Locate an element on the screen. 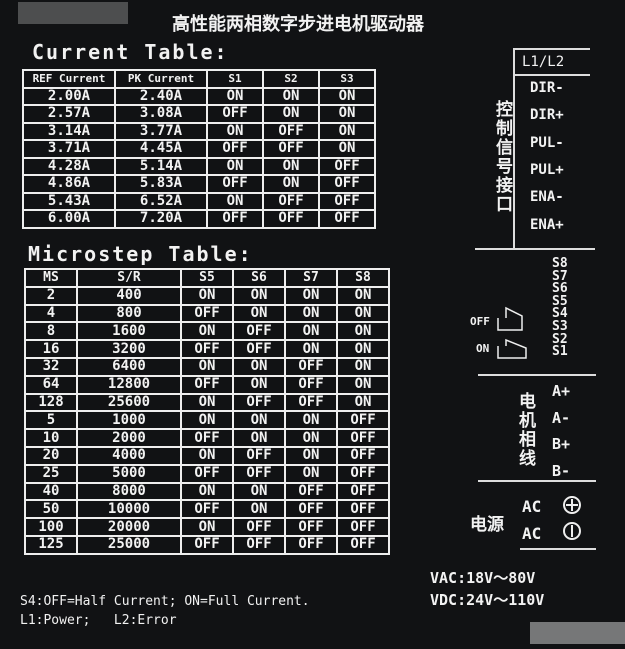 The width and height of the screenshot is (625, 649). cell: 8 is located at coordinates (51, 331).